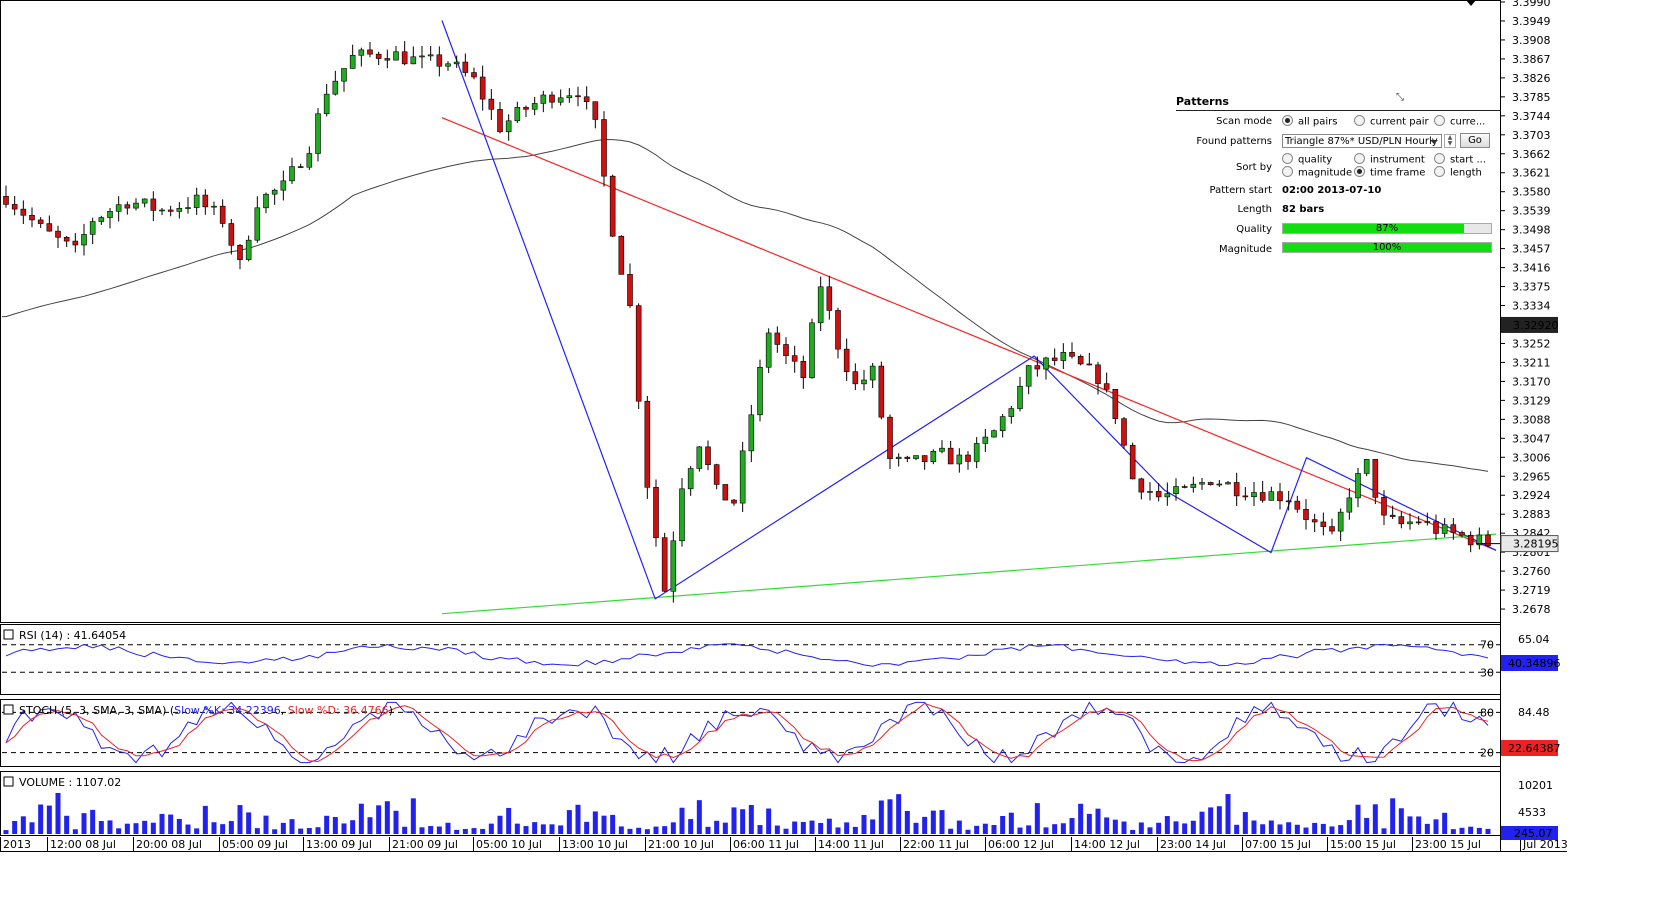  Describe the element at coordinates (1531, 4) in the screenshot. I see `price-tick-label: 3.3990` at that location.